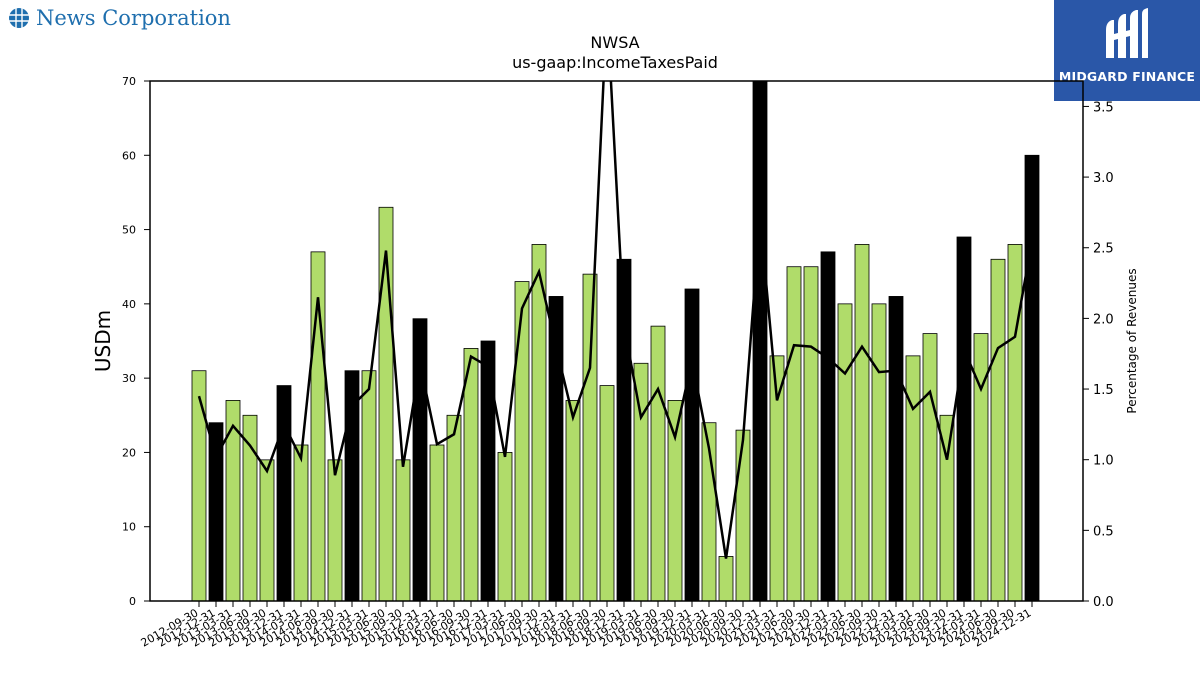 This screenshot has width=1200, height=675. I want to click on y-right-tick-label: 0.5, so click(1103, 531).